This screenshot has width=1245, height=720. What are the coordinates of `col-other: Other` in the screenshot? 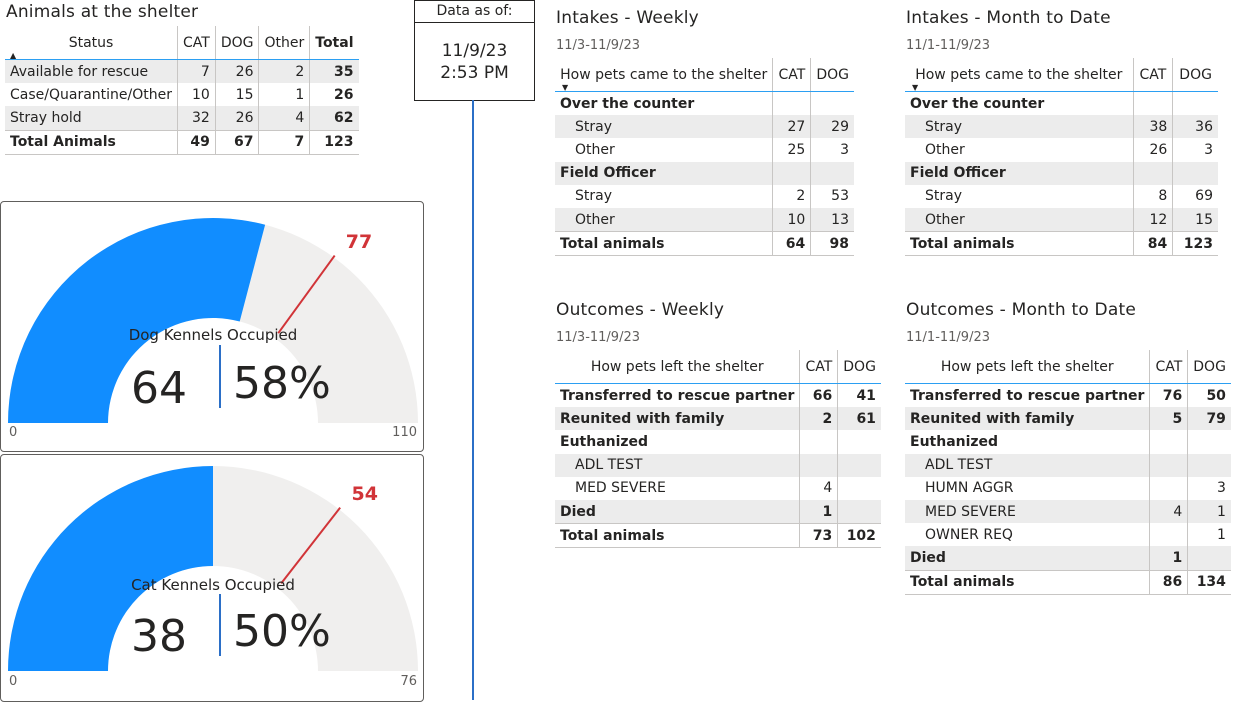 It's located at (284, 43).